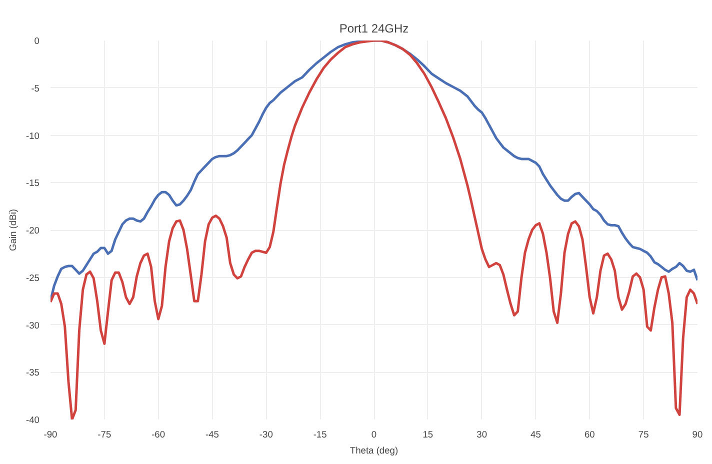 This screenshot has height=464, width=712. I want to click on chart-title: Port1 24GHz, so click(374, 29).